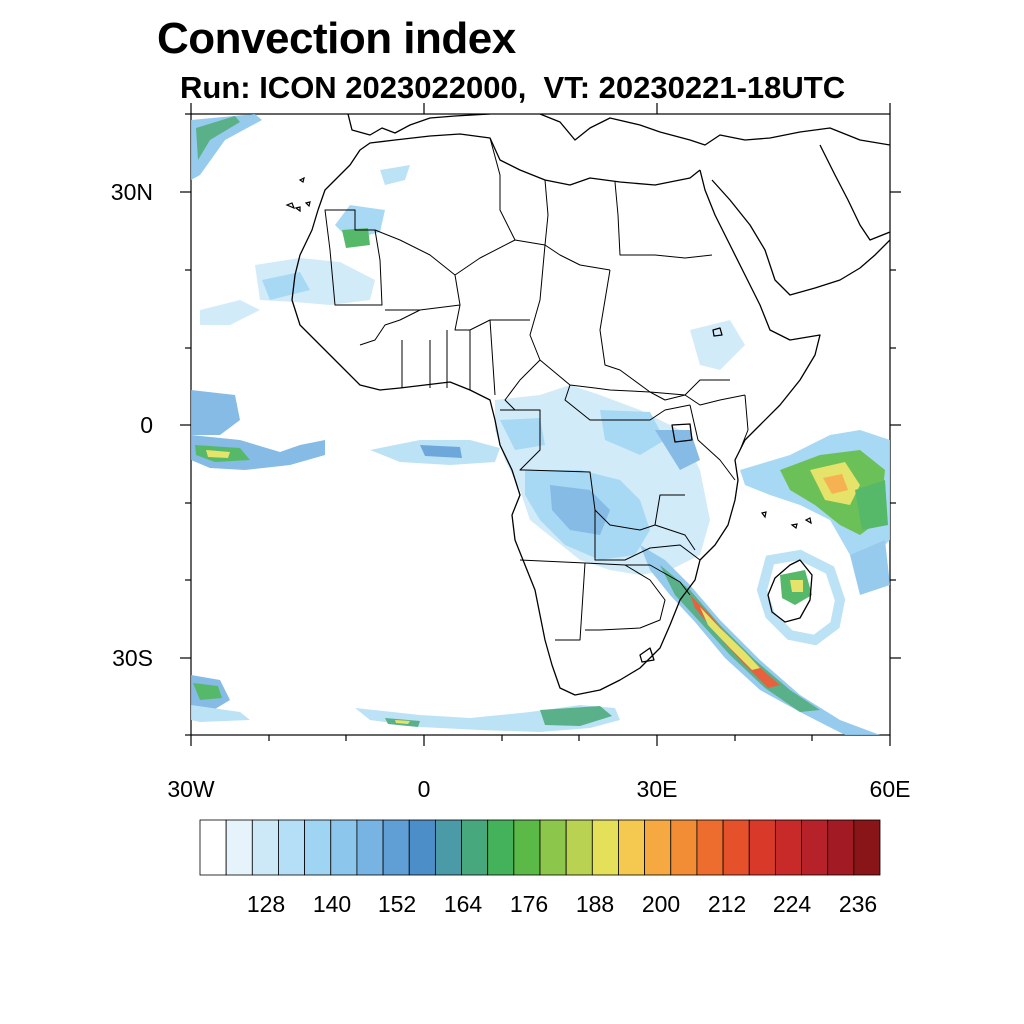  What do you see at coordinates (191, 789) in the screenshot?
I see `lon-label-30w: 30W` at bounding box center [191, 789].